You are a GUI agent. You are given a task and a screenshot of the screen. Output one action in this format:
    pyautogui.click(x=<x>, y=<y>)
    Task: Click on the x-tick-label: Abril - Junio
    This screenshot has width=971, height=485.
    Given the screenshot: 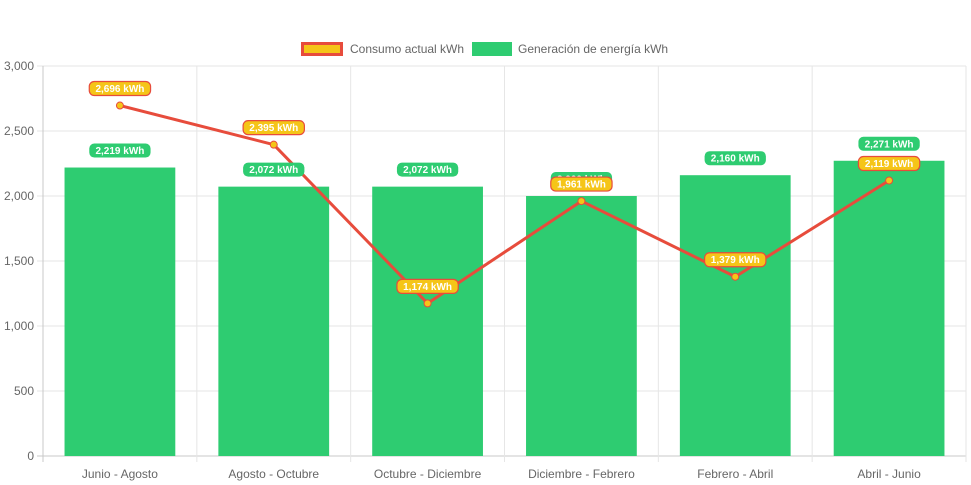 What is the action you would take?
    pyautogui.click(x=889, y=474)
    